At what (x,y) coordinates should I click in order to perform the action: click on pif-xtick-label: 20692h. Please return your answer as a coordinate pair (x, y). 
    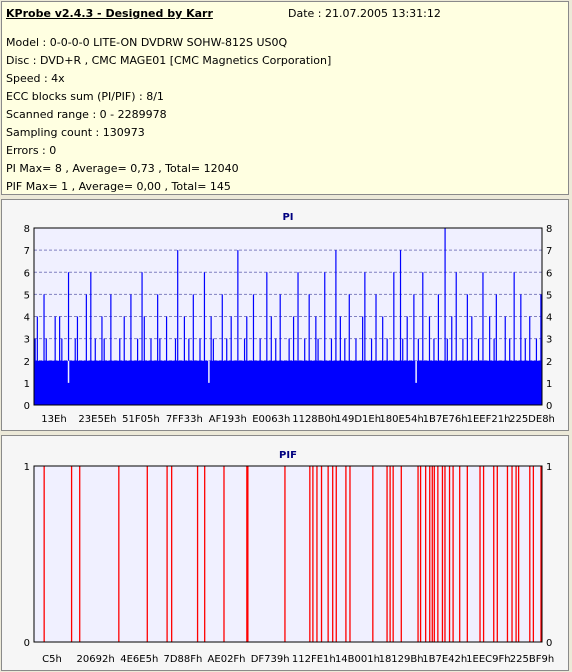
    Looking at the image, I should click on (96, 659).